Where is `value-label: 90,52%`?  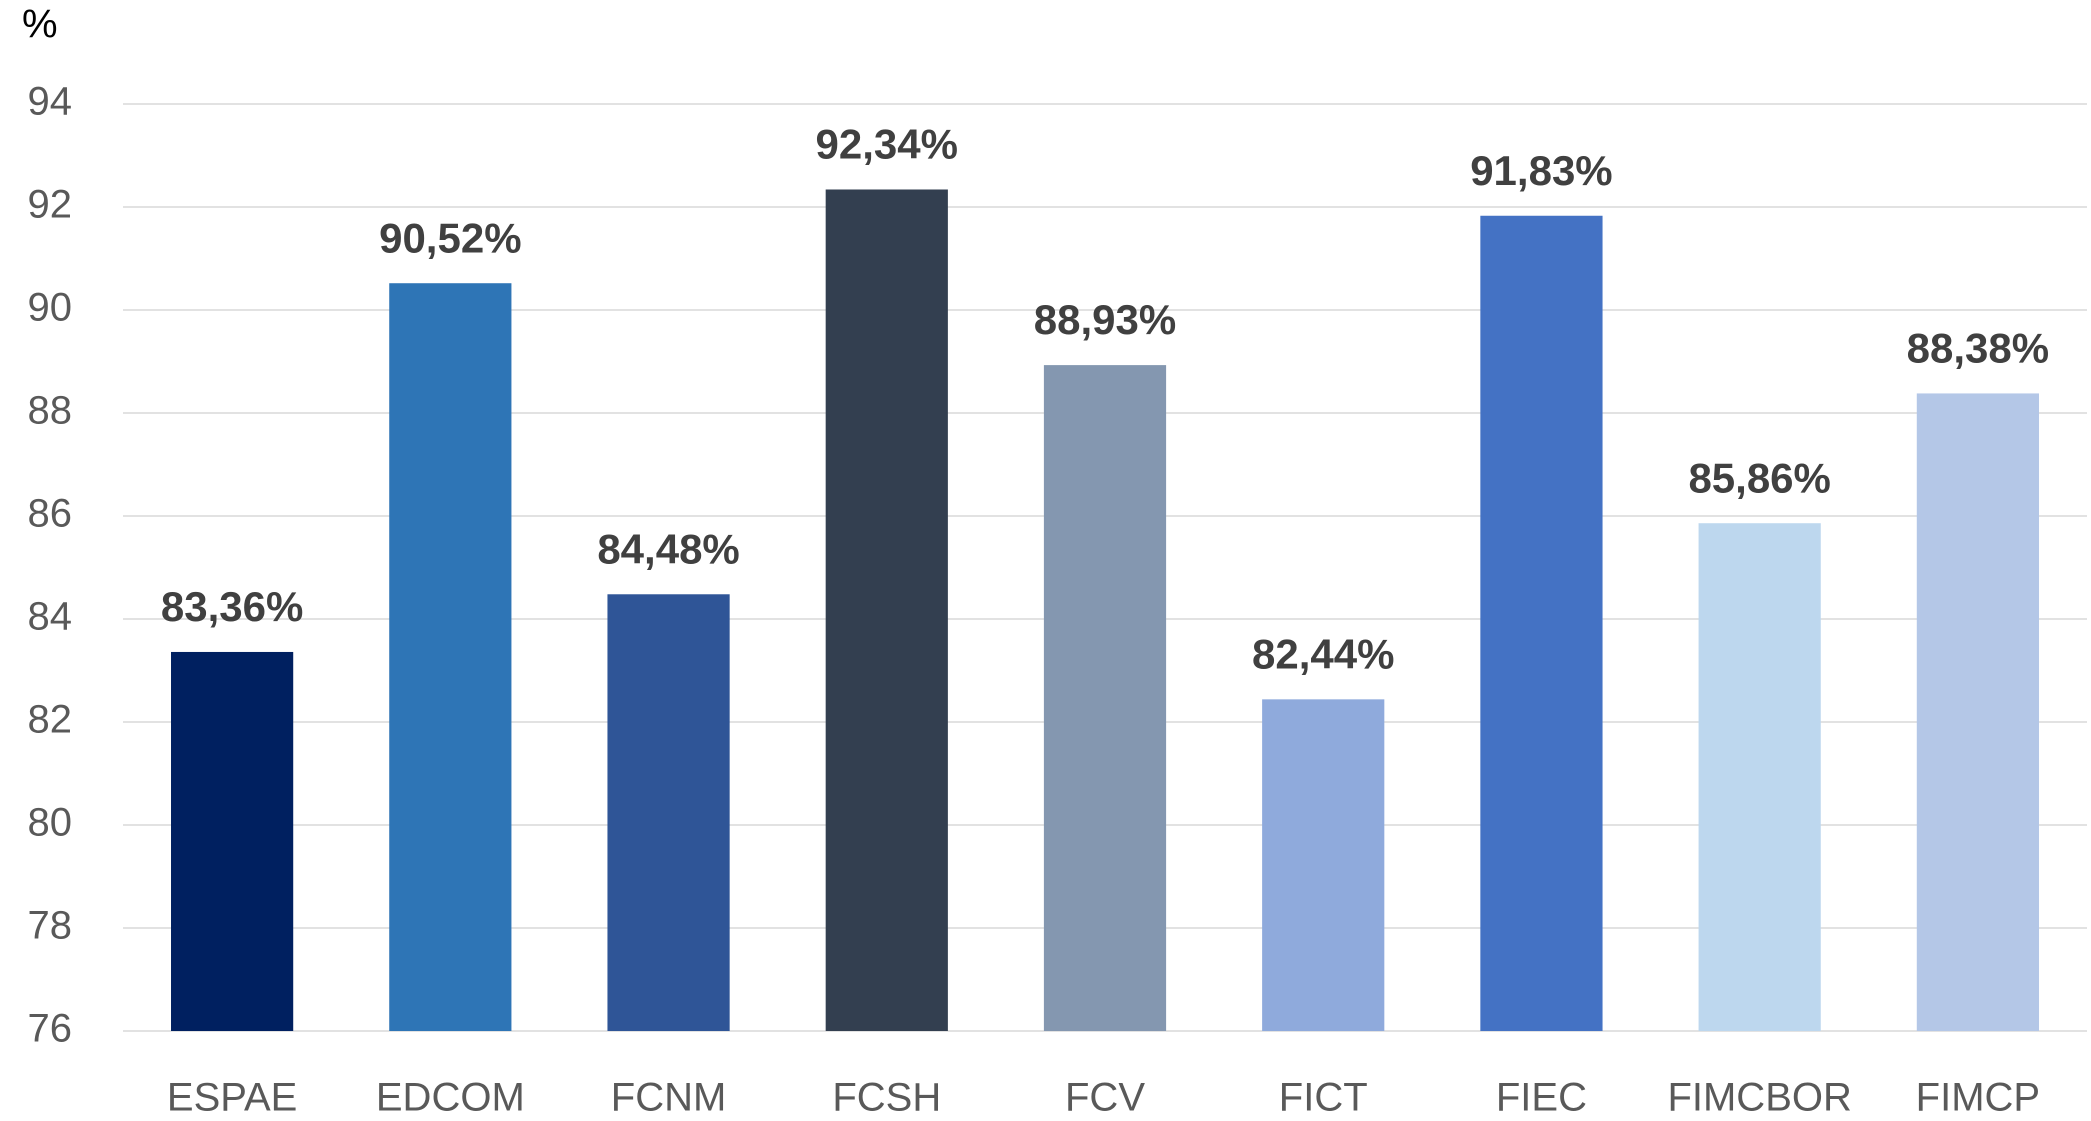
value-label: 90,52% is located at coordinates (450, 237).